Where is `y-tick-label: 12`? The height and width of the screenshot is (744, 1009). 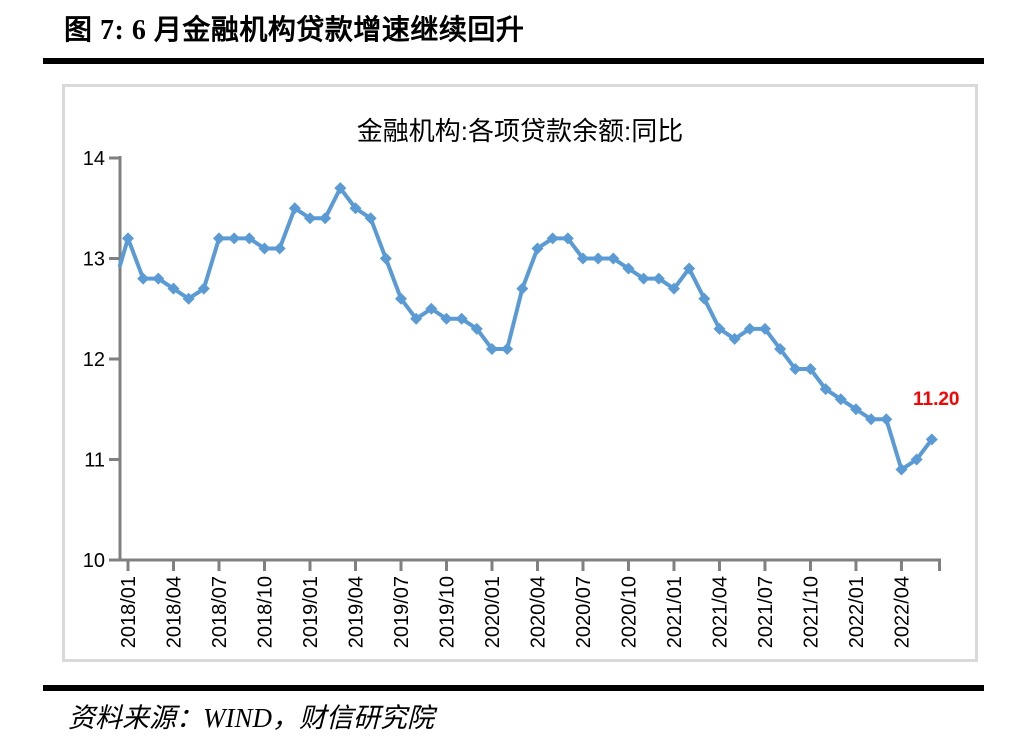
y-tick-label: 12 is located at coordinates (94, 360).